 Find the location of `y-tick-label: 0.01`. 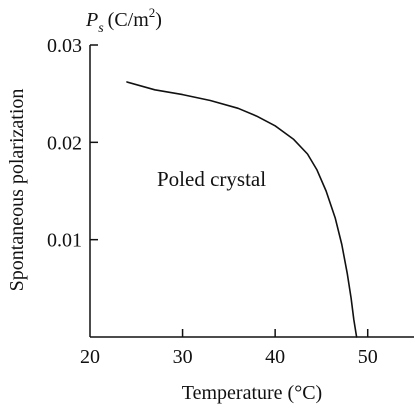

y-tick-label: 0.01 is located at coordinates (64, 241).